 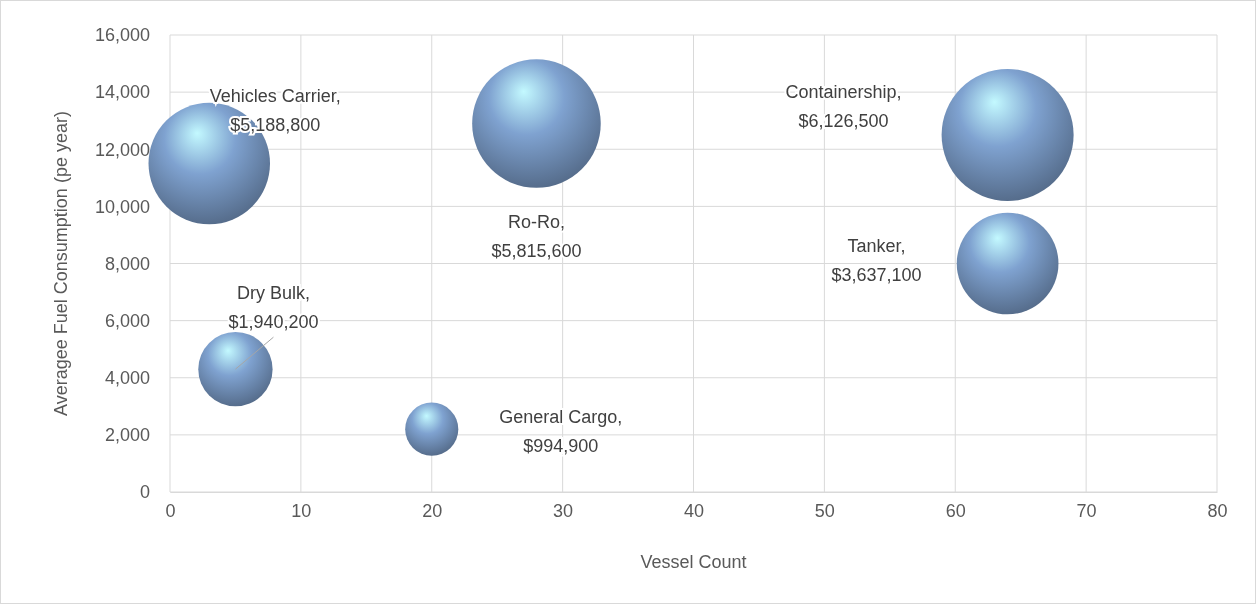 I want to click on x-tick-label: 40, so click(x=694, y=510).